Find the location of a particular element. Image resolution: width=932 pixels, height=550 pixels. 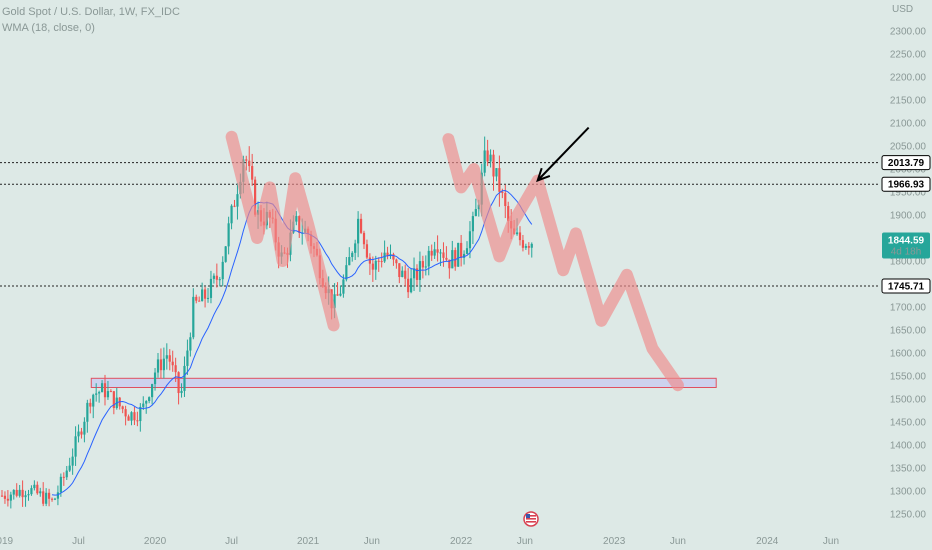

x-tick-label: 2021 is located at coordinates (308, 541).